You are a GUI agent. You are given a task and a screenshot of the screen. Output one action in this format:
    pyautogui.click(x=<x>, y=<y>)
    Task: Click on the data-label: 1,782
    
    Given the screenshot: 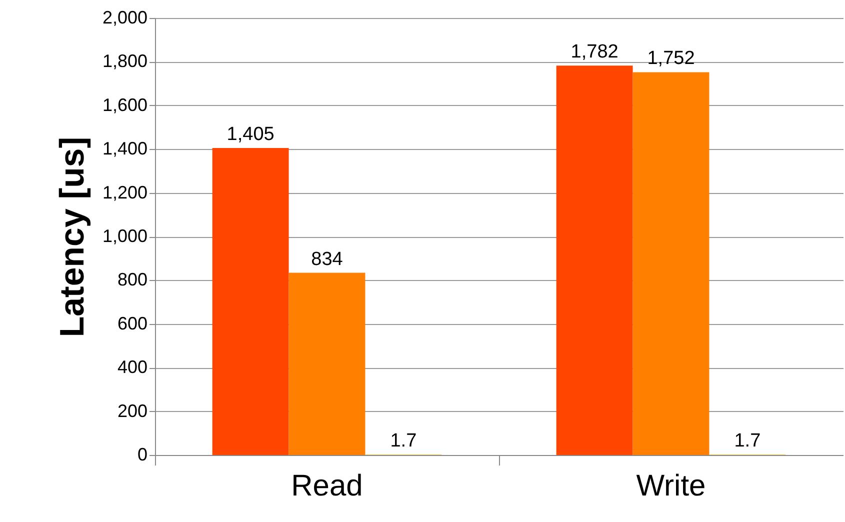 What is the action you would take?
    pyautogui.click(x=594, y=52)
    